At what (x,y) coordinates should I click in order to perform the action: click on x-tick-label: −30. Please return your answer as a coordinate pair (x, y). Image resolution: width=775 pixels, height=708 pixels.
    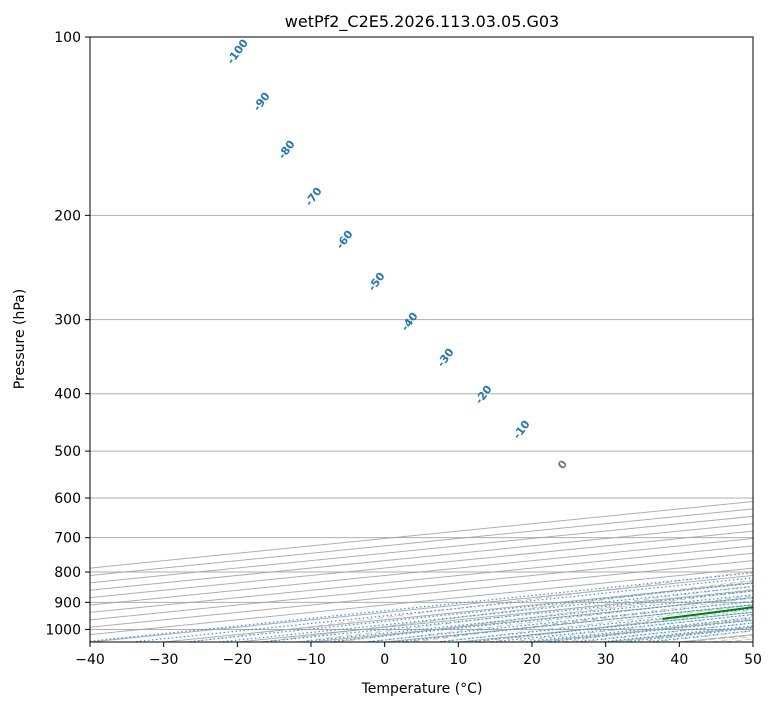
    Looking at the image, I should click on (164, 660).